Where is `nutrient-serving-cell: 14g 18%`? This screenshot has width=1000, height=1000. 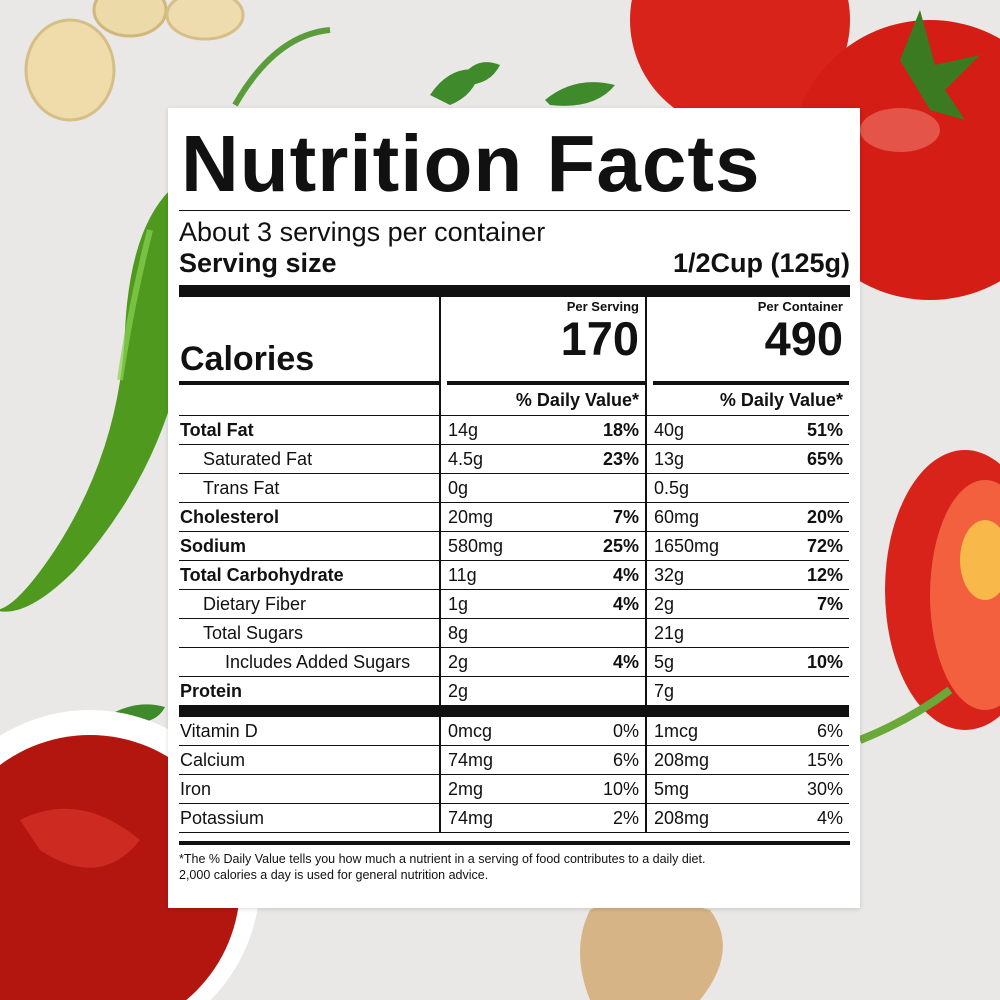
nutrient-serving-cell: 14g 18% is located at coordinates (544, 430).